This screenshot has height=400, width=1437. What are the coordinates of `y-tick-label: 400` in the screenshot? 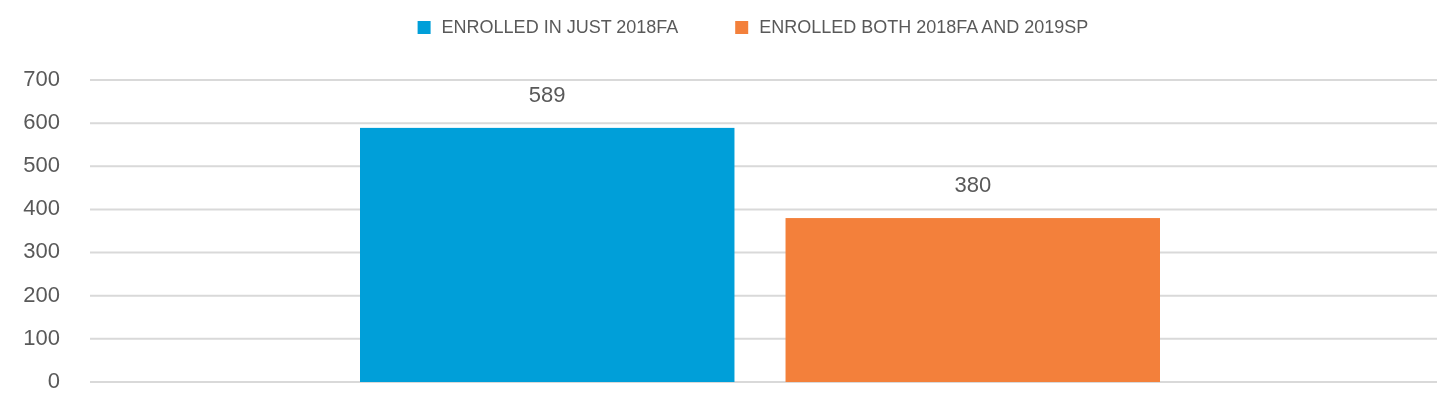 It's located at (41, 208).